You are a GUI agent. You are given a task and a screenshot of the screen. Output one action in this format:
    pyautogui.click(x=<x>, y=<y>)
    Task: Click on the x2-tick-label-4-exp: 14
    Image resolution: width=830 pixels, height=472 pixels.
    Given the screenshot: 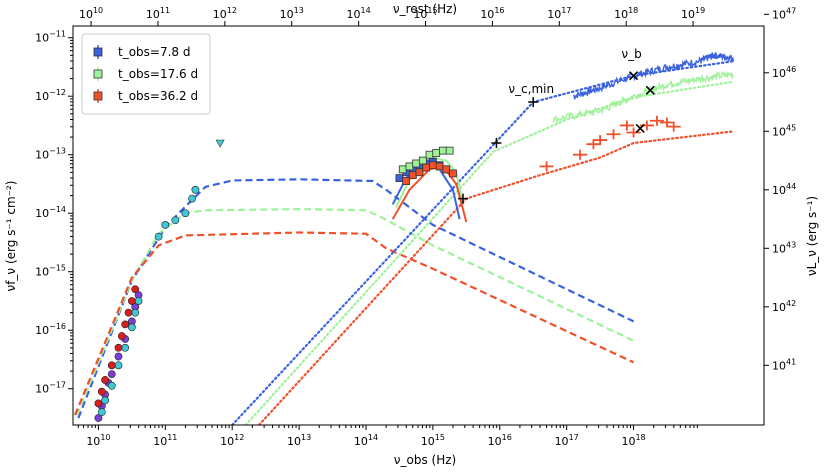 What is the action you would take?
    pyautogui.click(x=366, y=10)
    